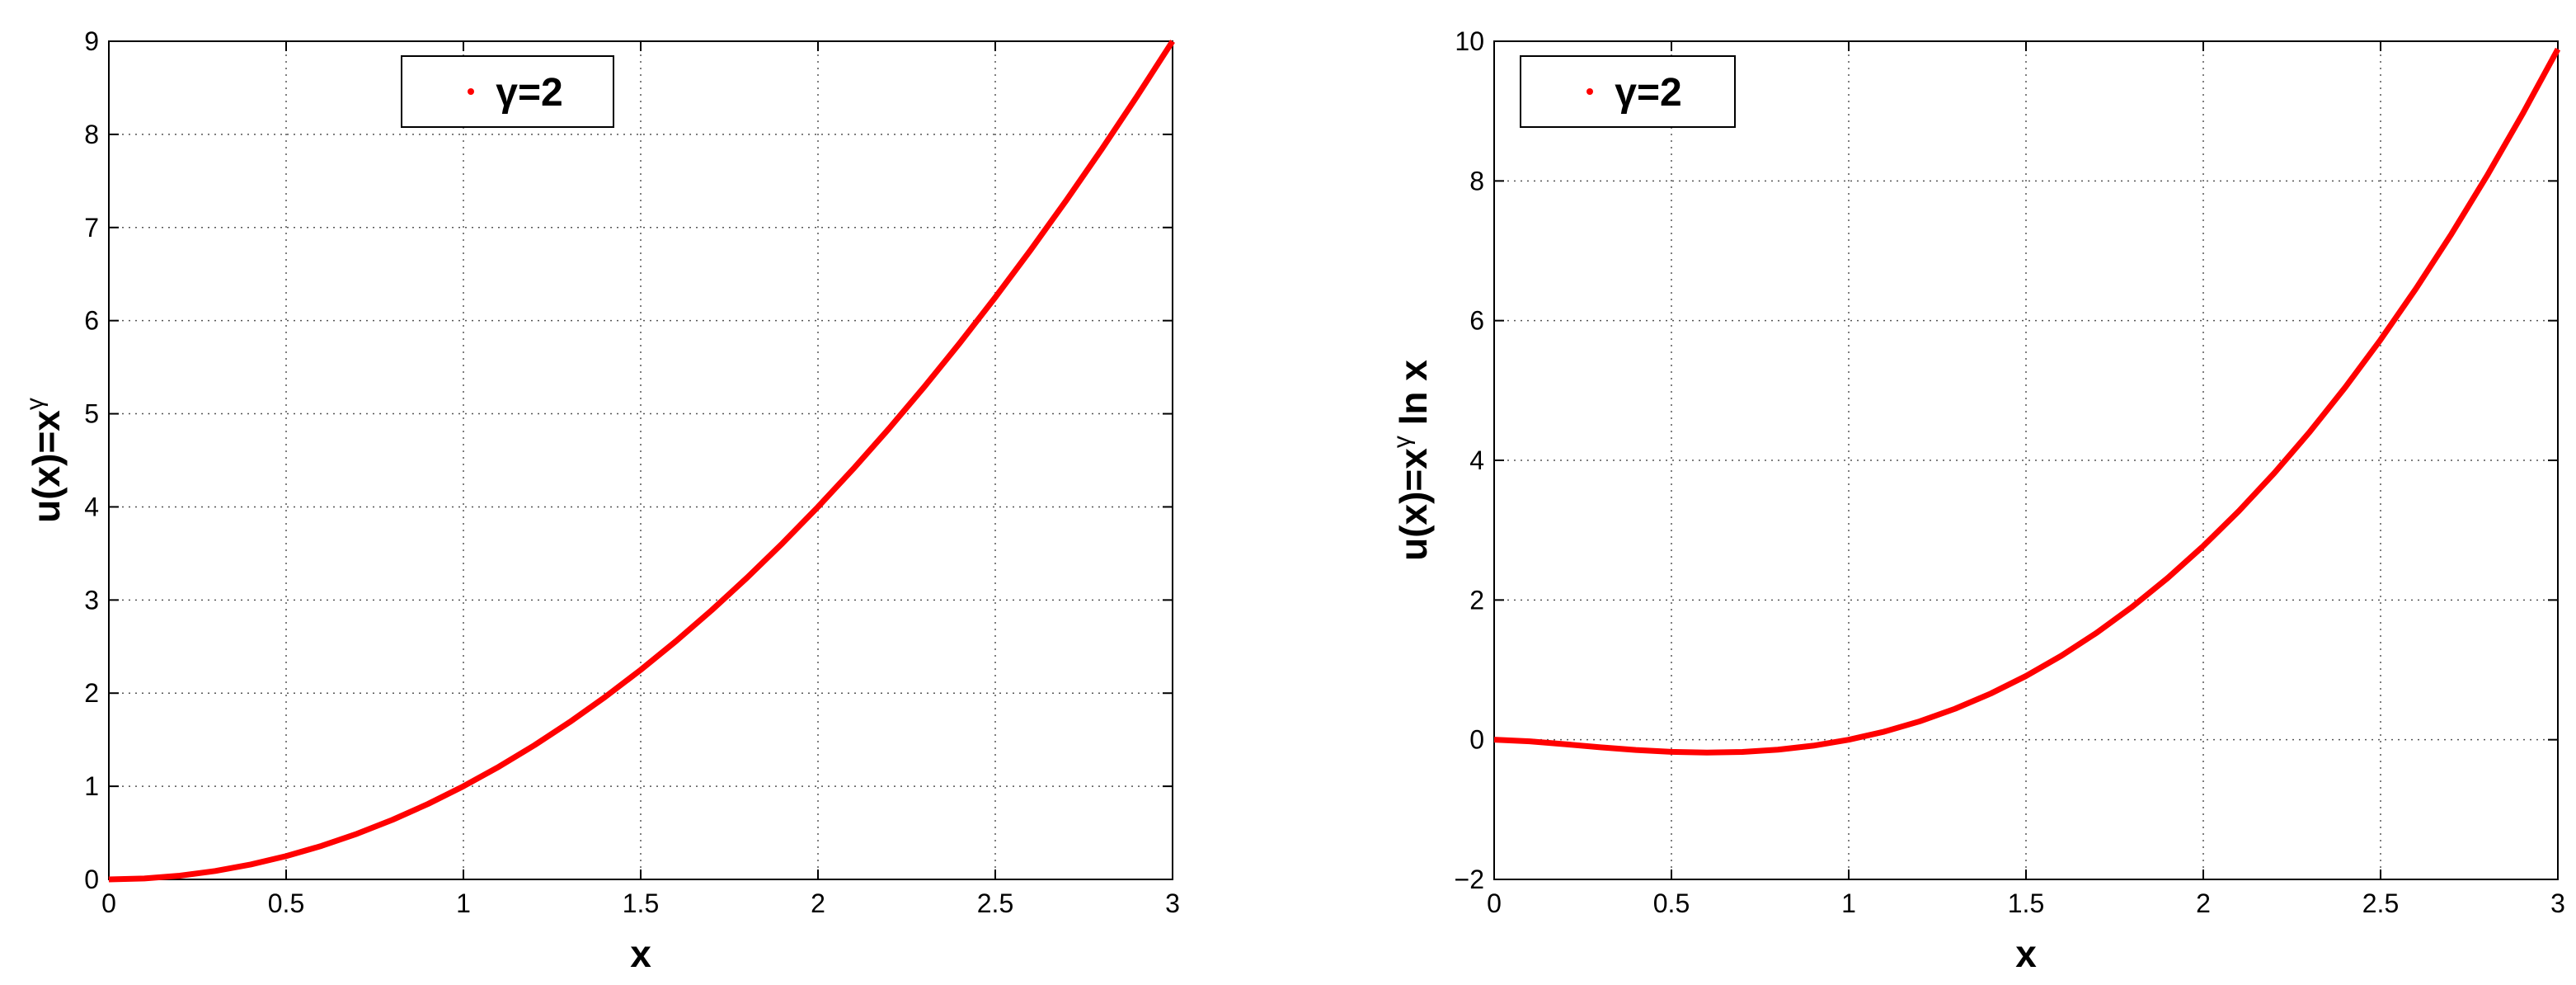  I want to click on y-tick-label: 5, so click(91, 414).